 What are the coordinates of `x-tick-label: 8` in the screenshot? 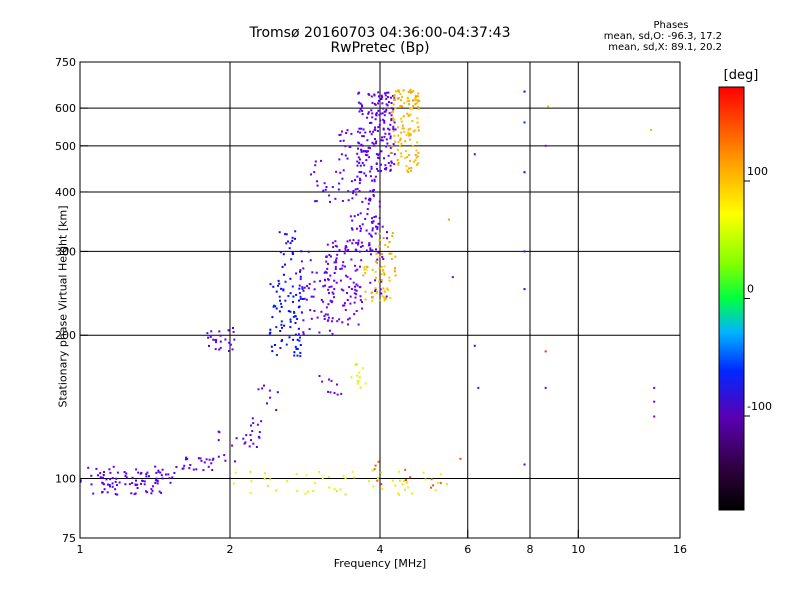 It's located at (530, 549).